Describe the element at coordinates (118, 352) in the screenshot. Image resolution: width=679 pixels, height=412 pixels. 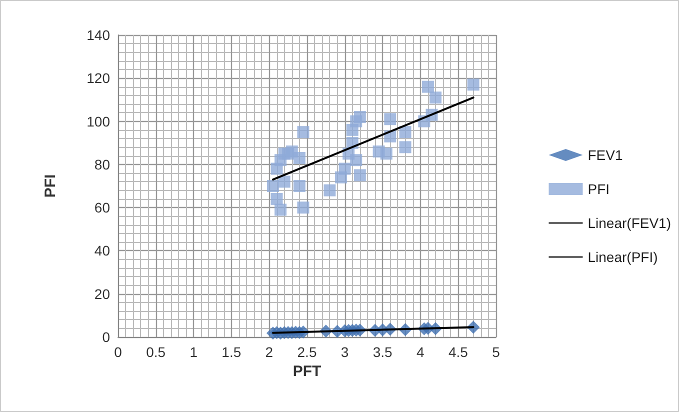
I see `x-tick-label: 0` at that location.